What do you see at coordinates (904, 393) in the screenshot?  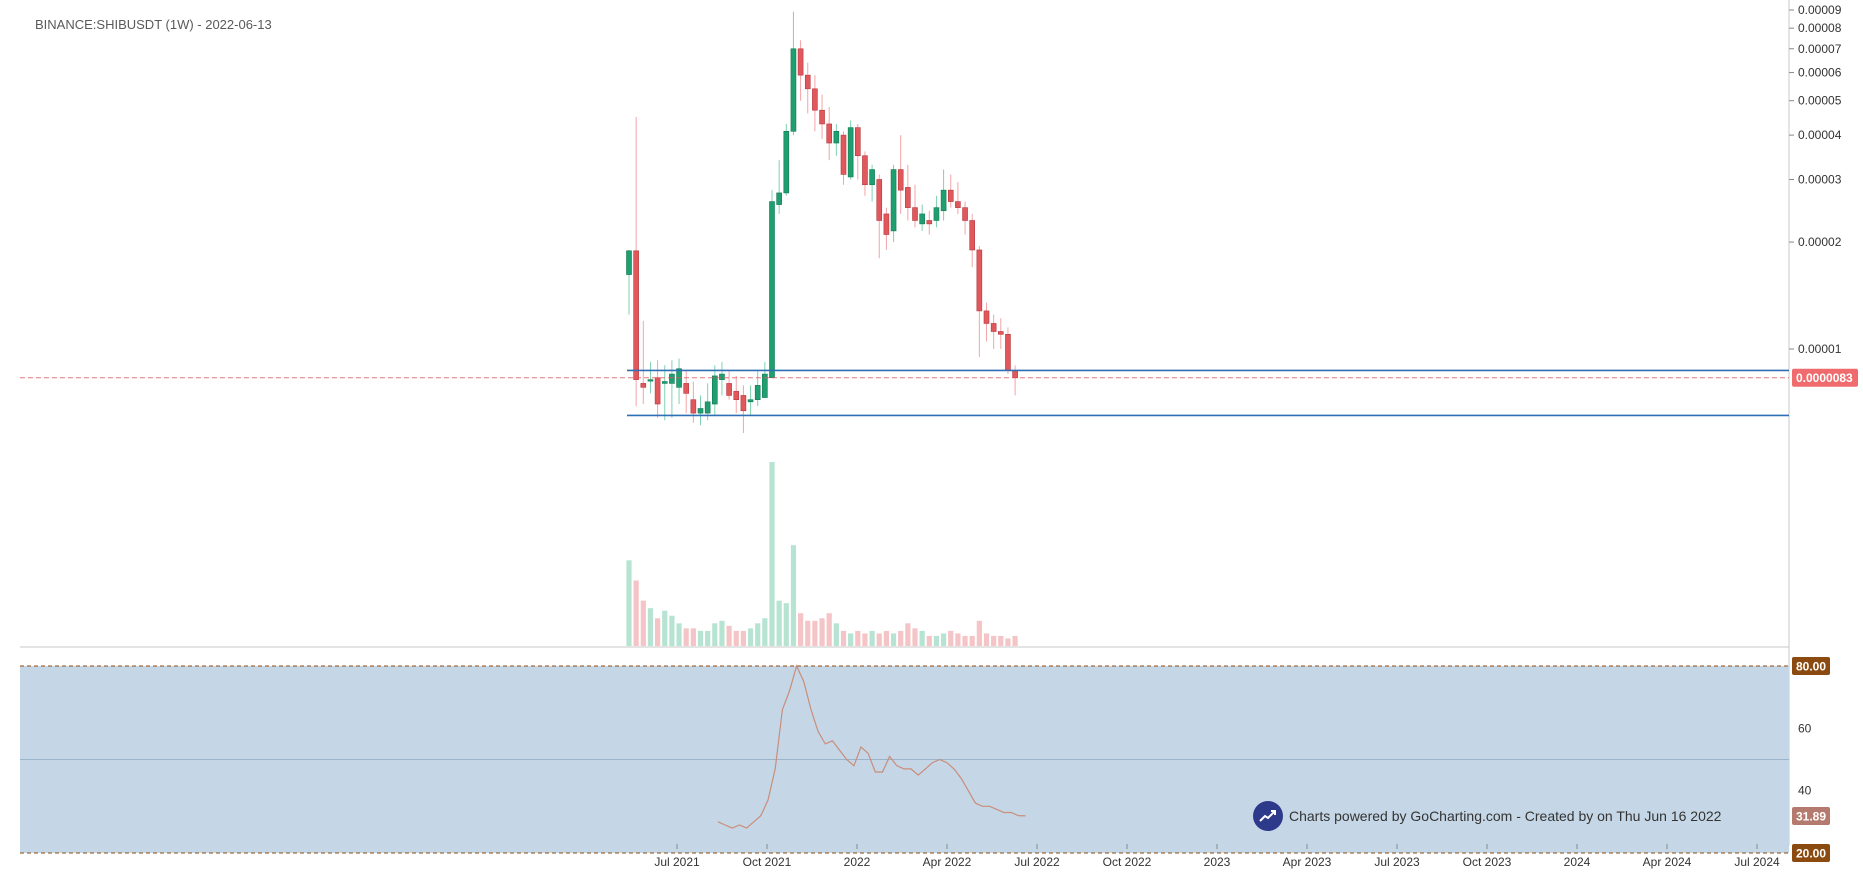 I see `horizontal-lines-layer` at bounding box center [904, 393].